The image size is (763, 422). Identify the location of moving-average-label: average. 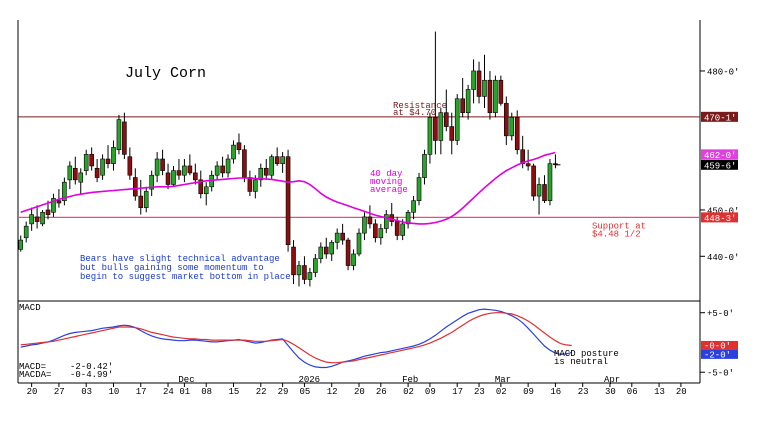
(389, 190).